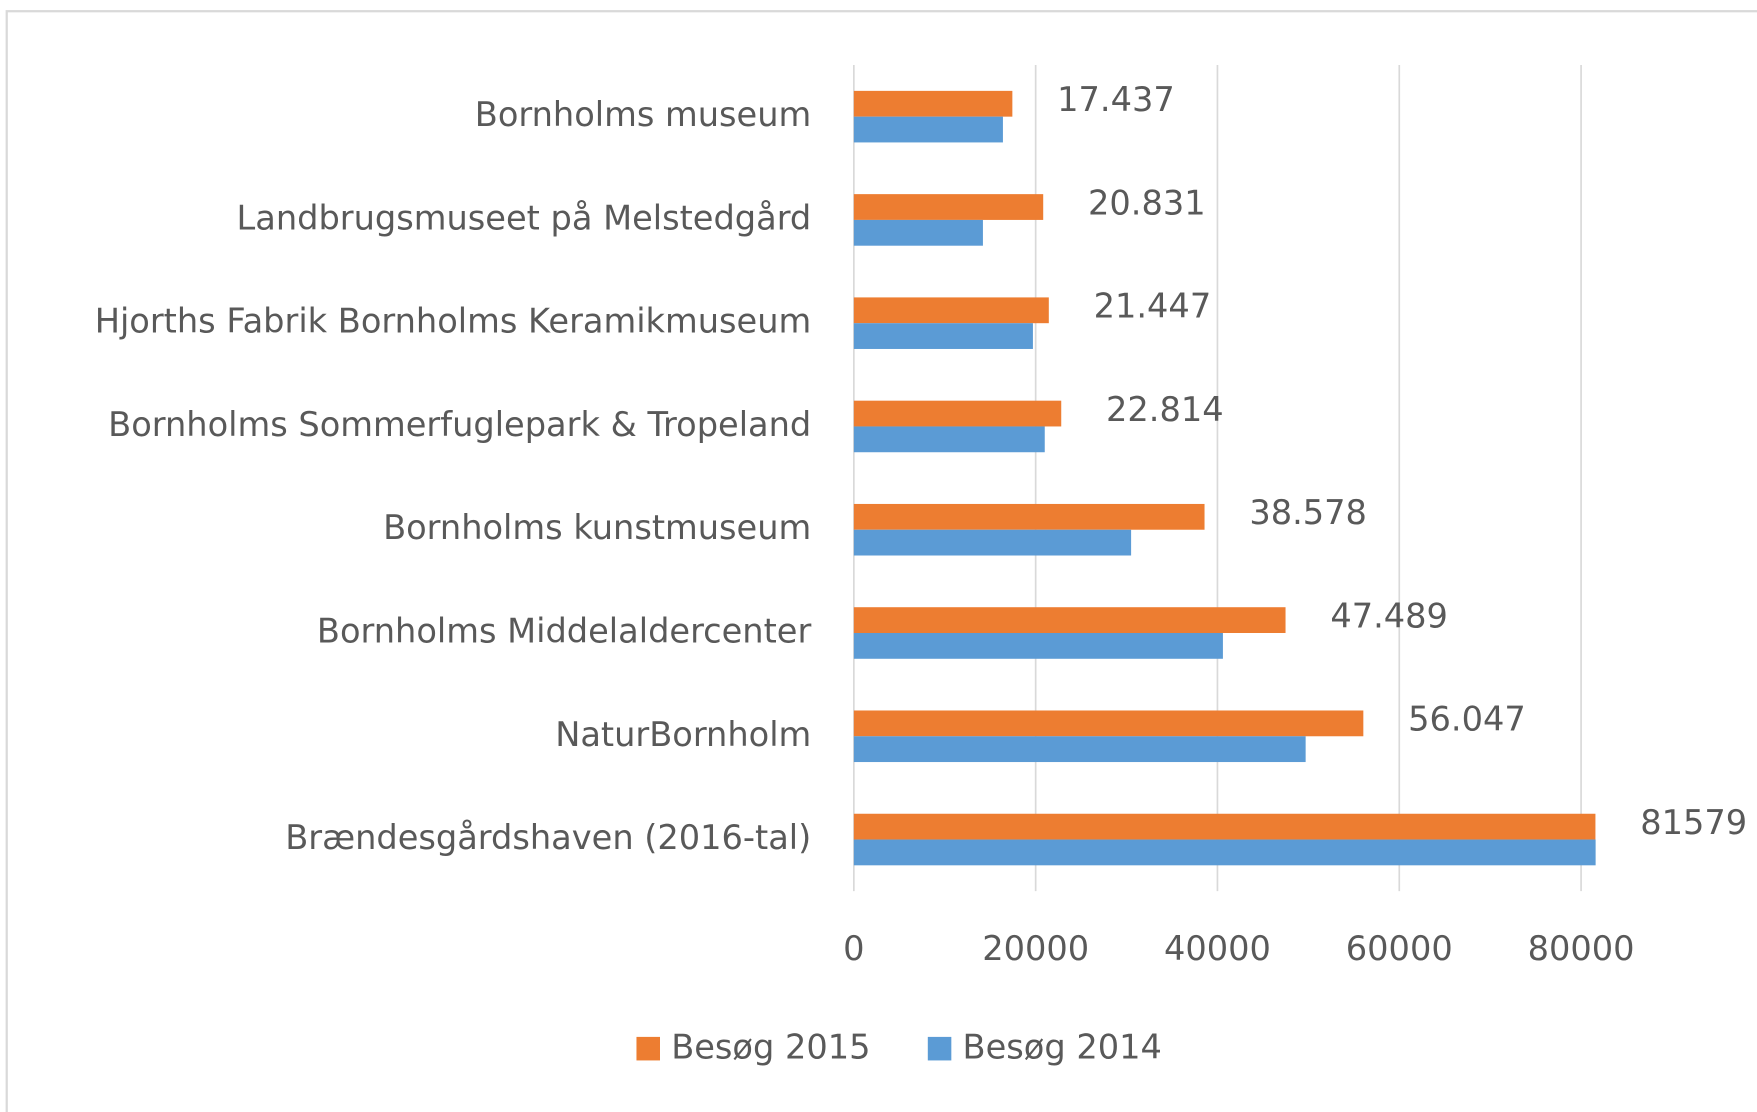  Describe the element at coordinates (548, 837) in the screenshot. I see `y-tick-label: Brændesgårdshaven (2016-tal)` at that location.